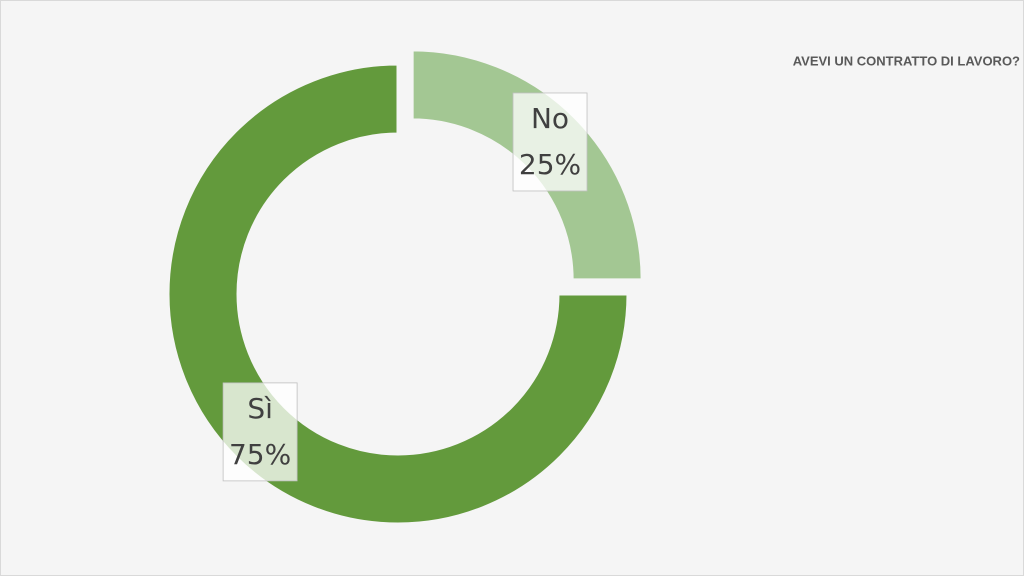 This screenshot has height=576, width=1024. I want to click on value-label: 25%, so click(550, 164).